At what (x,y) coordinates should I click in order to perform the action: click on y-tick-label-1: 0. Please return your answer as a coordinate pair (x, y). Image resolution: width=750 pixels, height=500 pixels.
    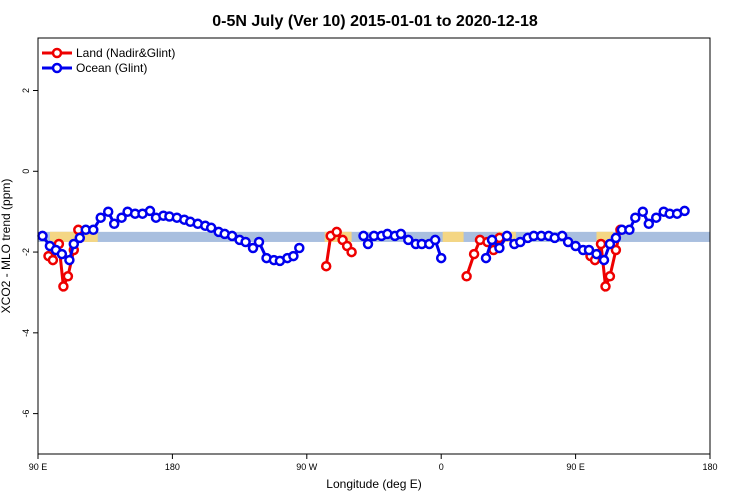
    Looking at the image, I should click on (26, 171).